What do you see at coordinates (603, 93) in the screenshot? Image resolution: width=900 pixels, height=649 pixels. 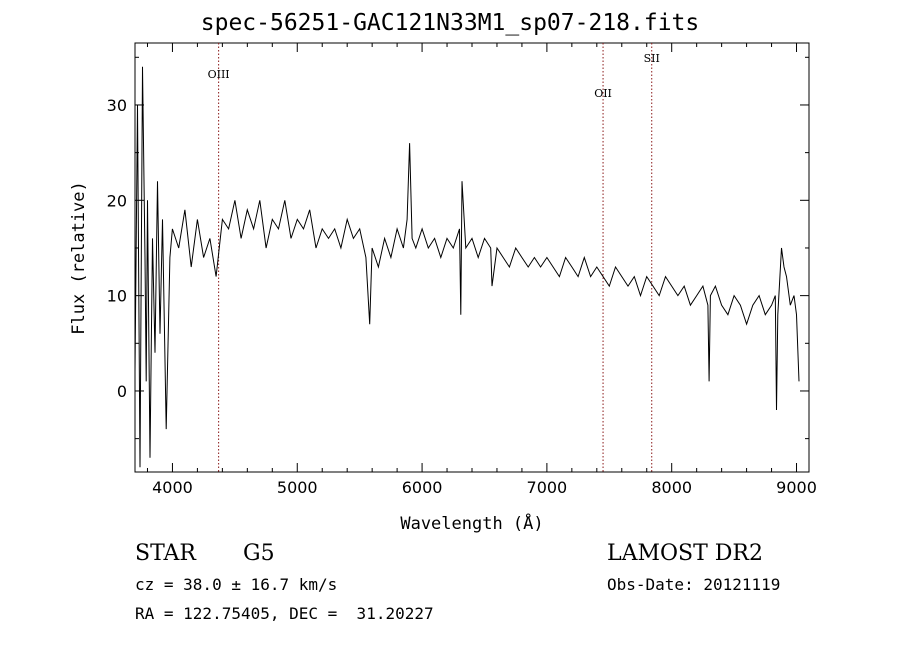 I see `emission-line-label: OII` at bounding box center [603, 93].